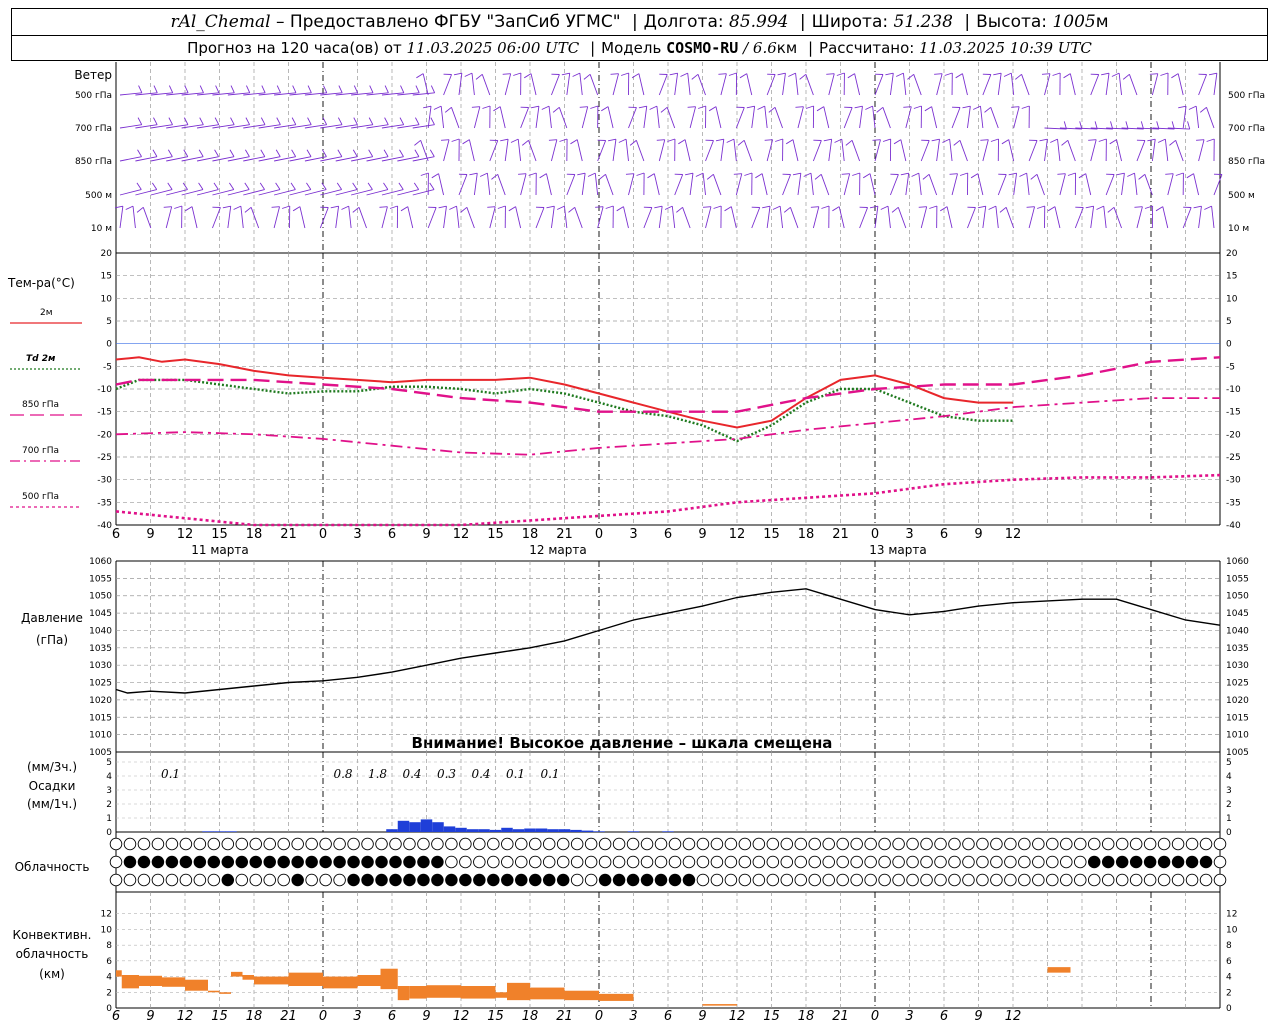 This screenshot has height=1024, width=1280. I want to click on pressure-ytick-left: 1025, so click(100, 684).